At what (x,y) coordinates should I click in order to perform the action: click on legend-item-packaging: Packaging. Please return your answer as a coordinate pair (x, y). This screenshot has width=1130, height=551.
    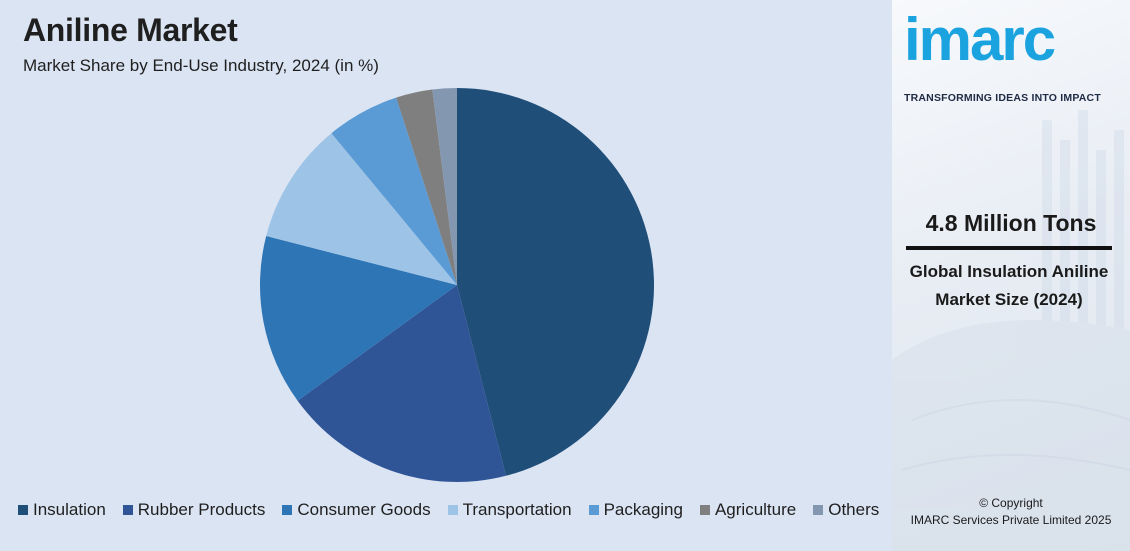
    Looking at the image, I should click on (635, 510).